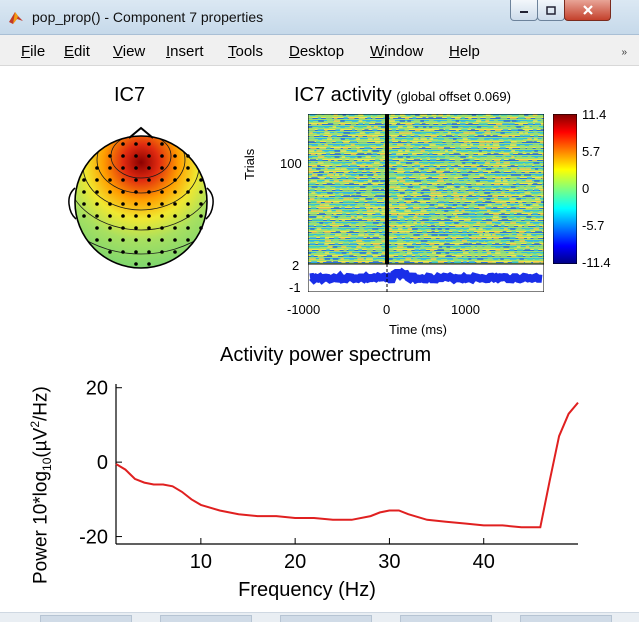  I want to click on colorbar-tick: 5.7, so click(591, 151).